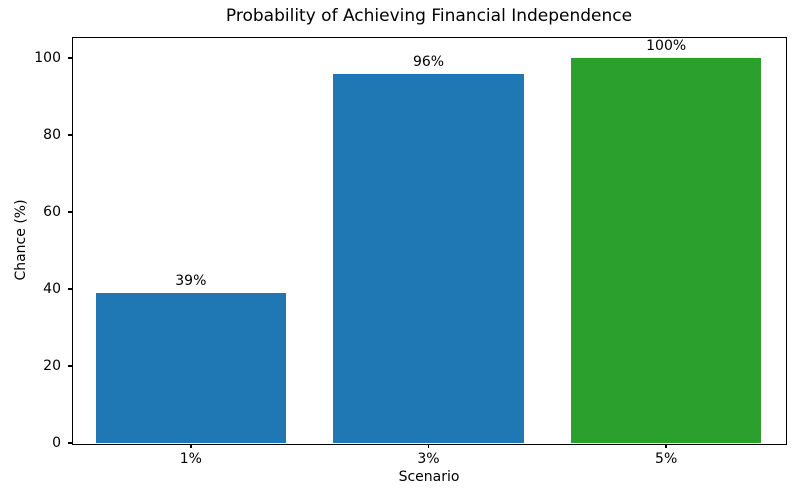 The height and width of the screenshot is (500, 800). What do you see at coordinates (190, 367) in the screenshot?
I see `bar` at bounding box center [190, 367].